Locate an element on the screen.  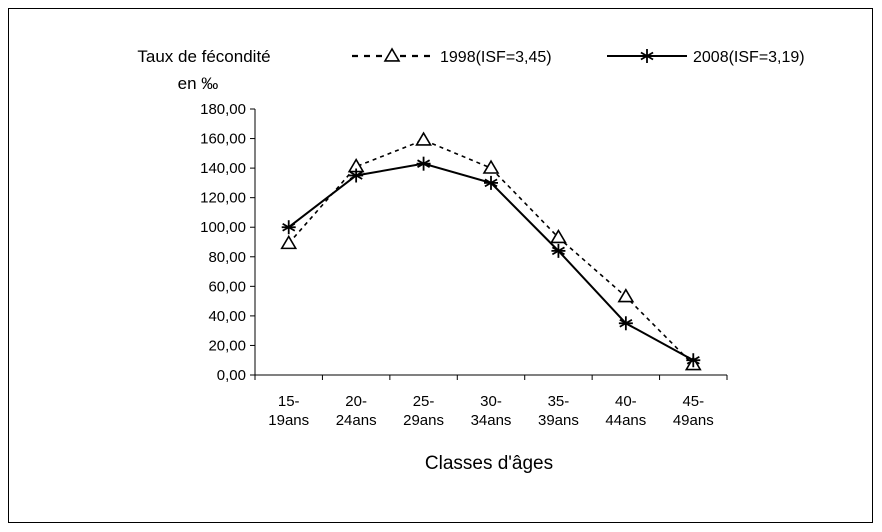
x-tick-label: 19ans is located at coordinates (288, 420).